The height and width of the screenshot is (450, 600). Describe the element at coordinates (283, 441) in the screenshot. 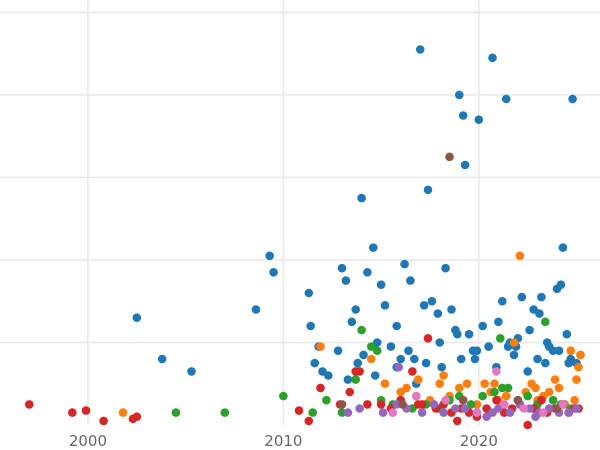

I see `x-tick-label: 2010` at that location.